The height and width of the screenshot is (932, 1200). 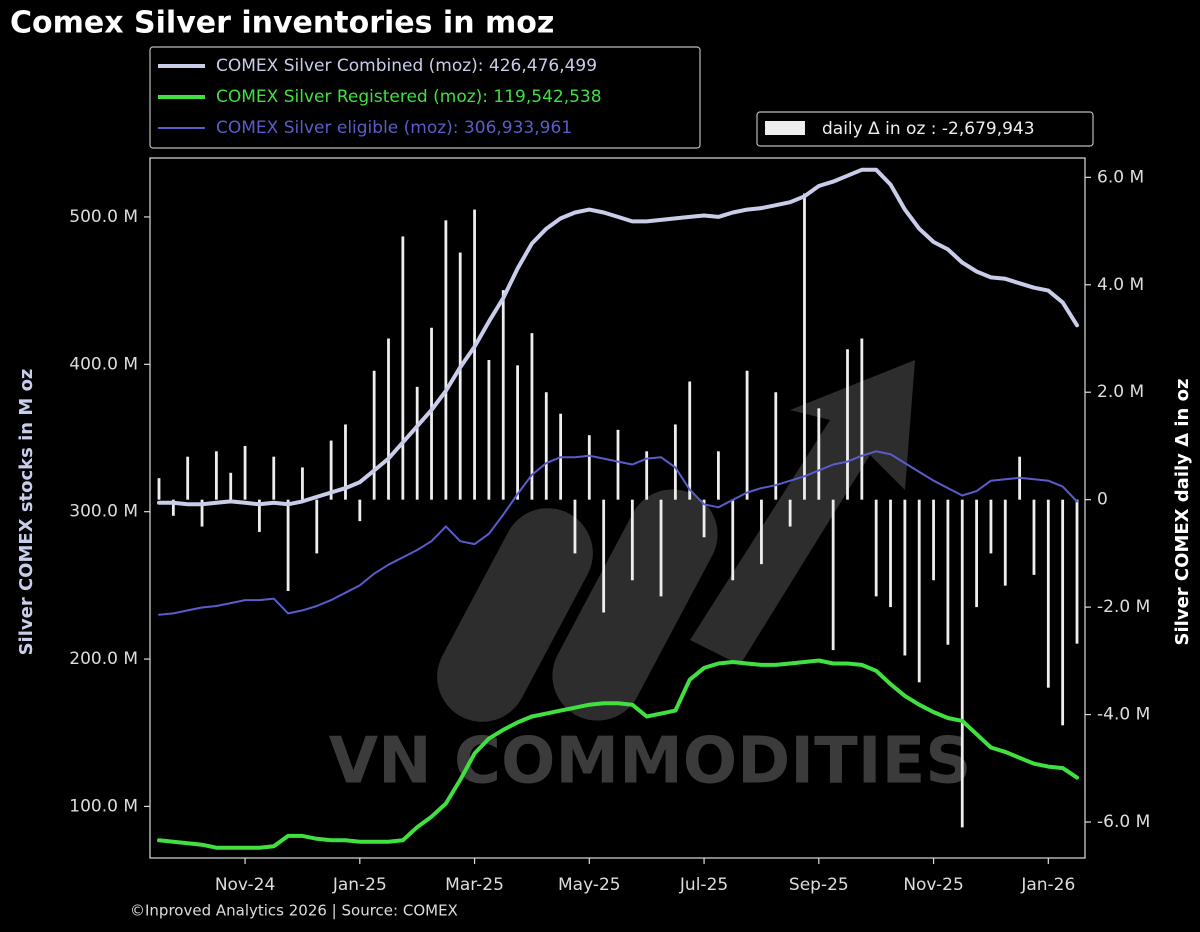 I want to click on y2-tick-label: 2.0 M, so click(x=1120, y=392).